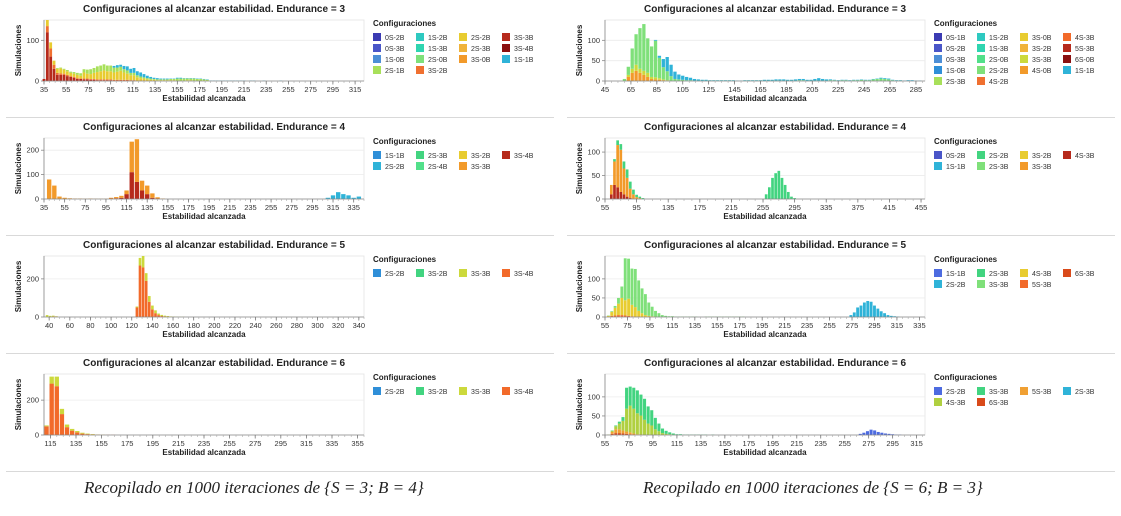 The width and height of the screenshot is (1121, 516). I want to click on x-tick-label: 55, so click(605, 325).